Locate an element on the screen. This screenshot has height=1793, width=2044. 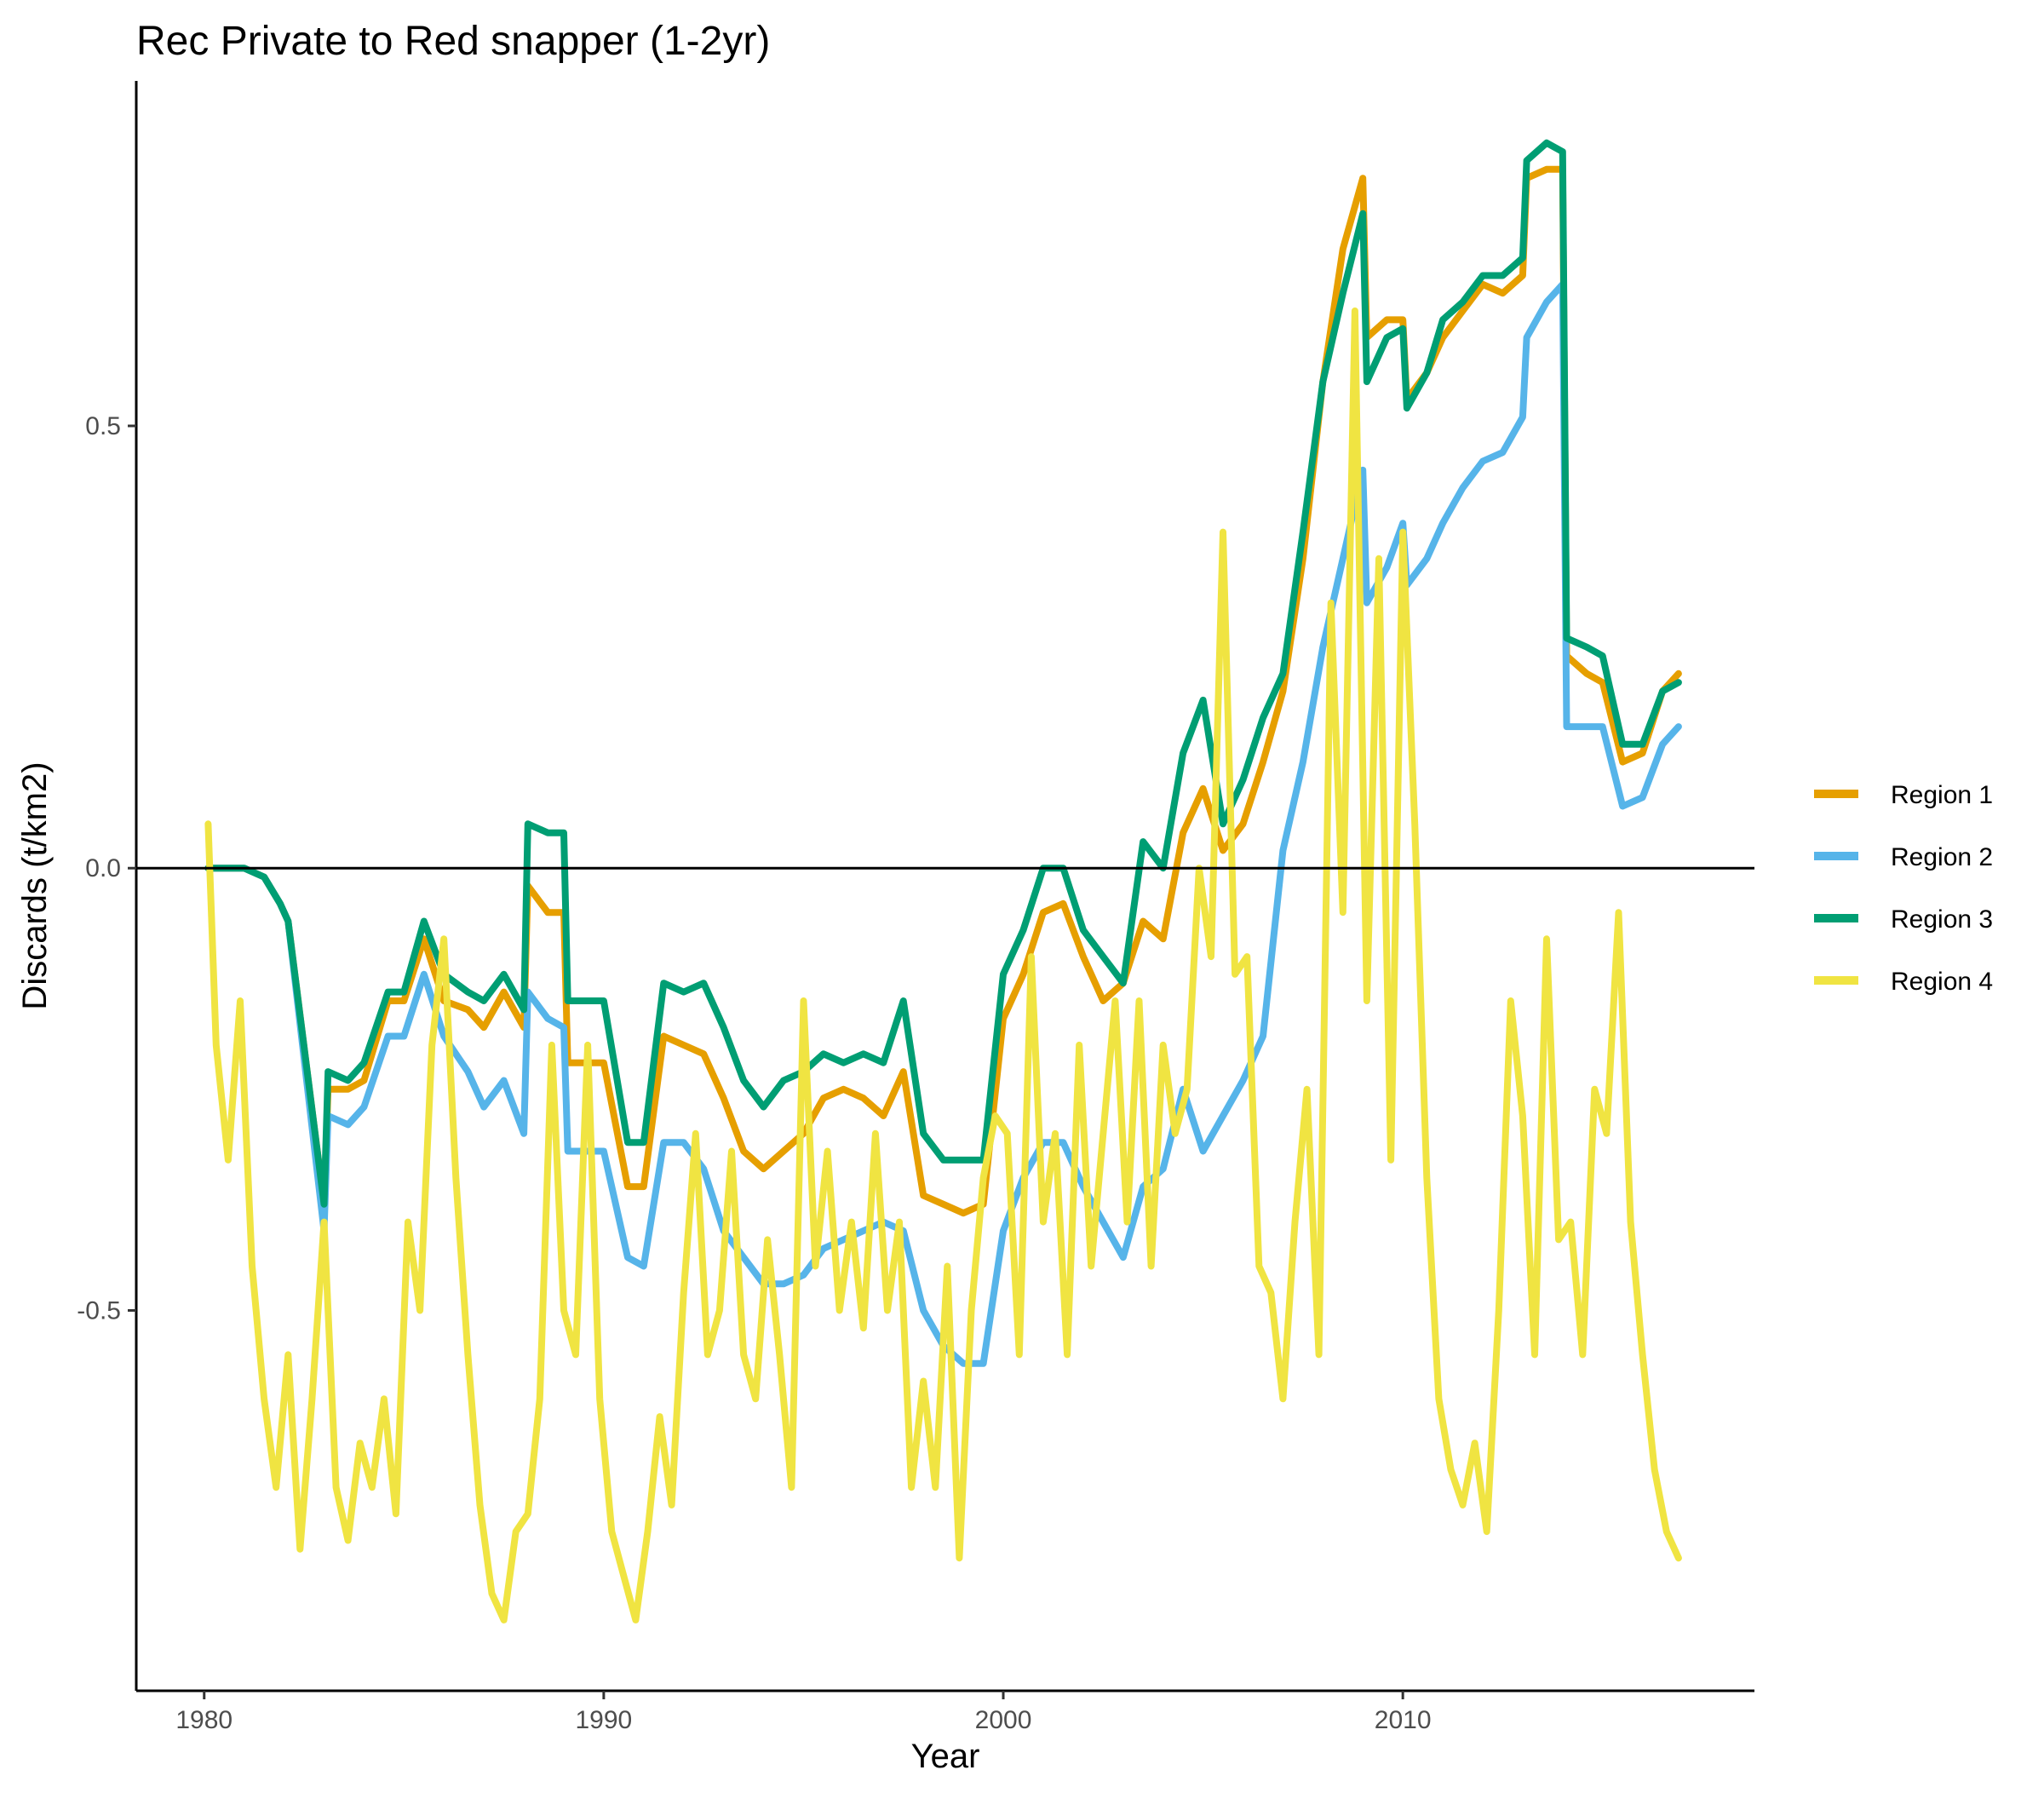
y-axis-title: Discards (t/km2) is located at coordinates (35, 885).